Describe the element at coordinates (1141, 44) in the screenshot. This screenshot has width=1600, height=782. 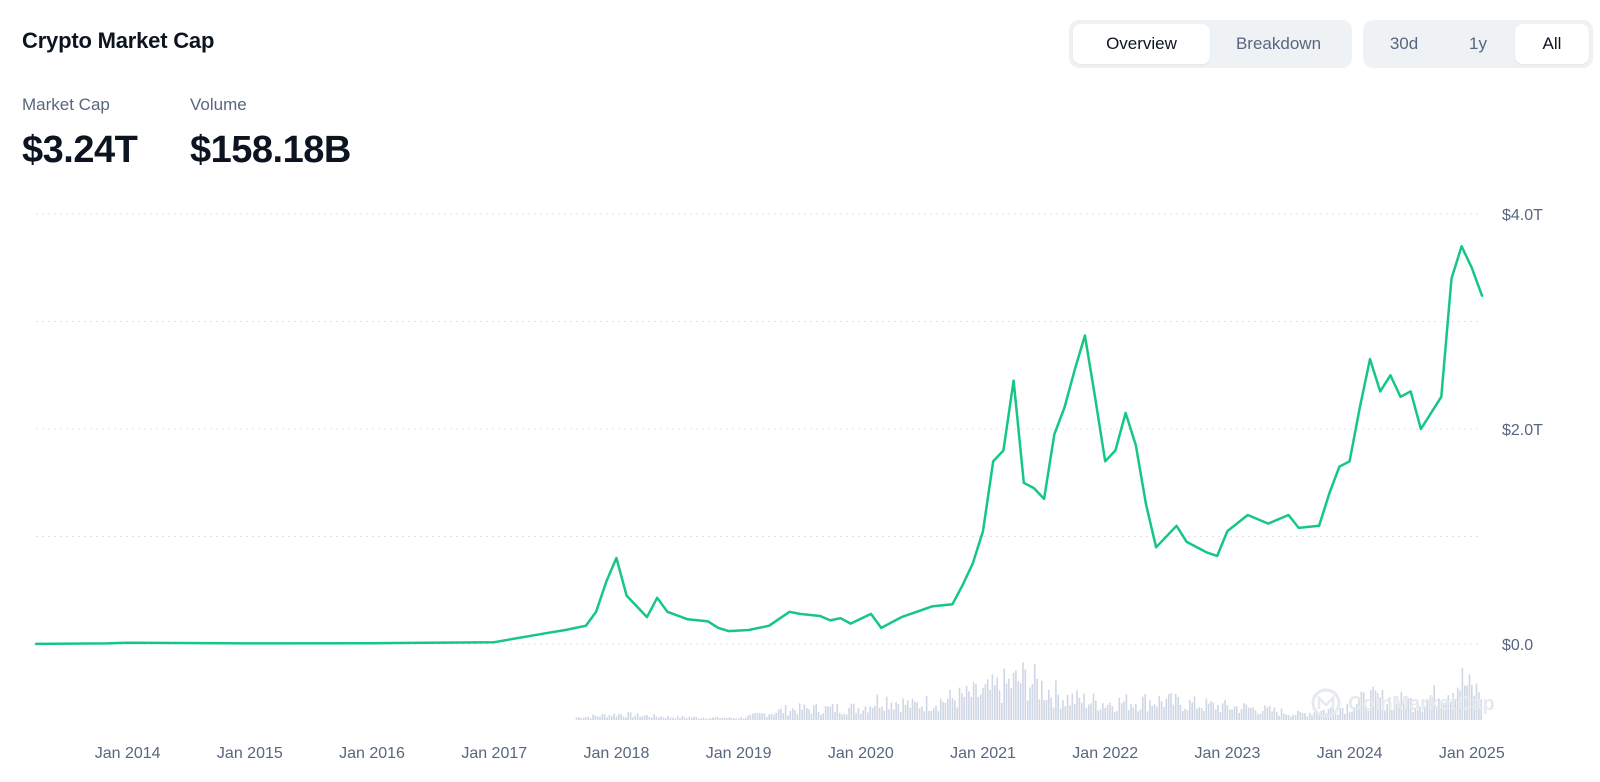
I see `overview-tab: Overview` at that location.